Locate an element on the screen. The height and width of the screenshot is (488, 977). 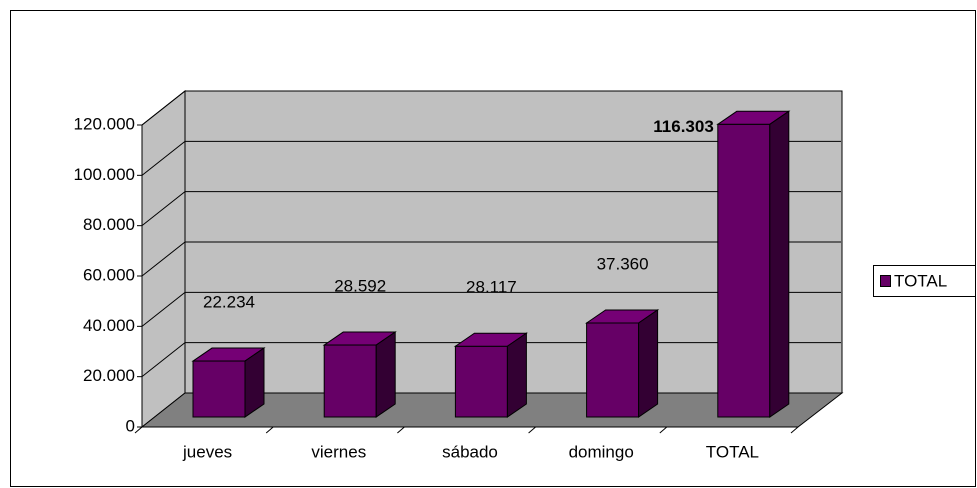
x-tick-label: viernes is located at coordinates (338, 451).